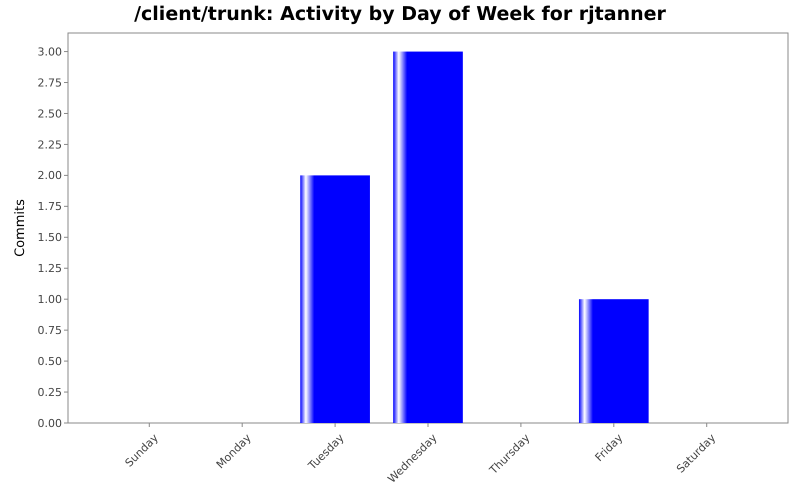  Describe the element at coordinates (50, 423) in the screenshot. I see `y-tick-label: 0.00` at that location.